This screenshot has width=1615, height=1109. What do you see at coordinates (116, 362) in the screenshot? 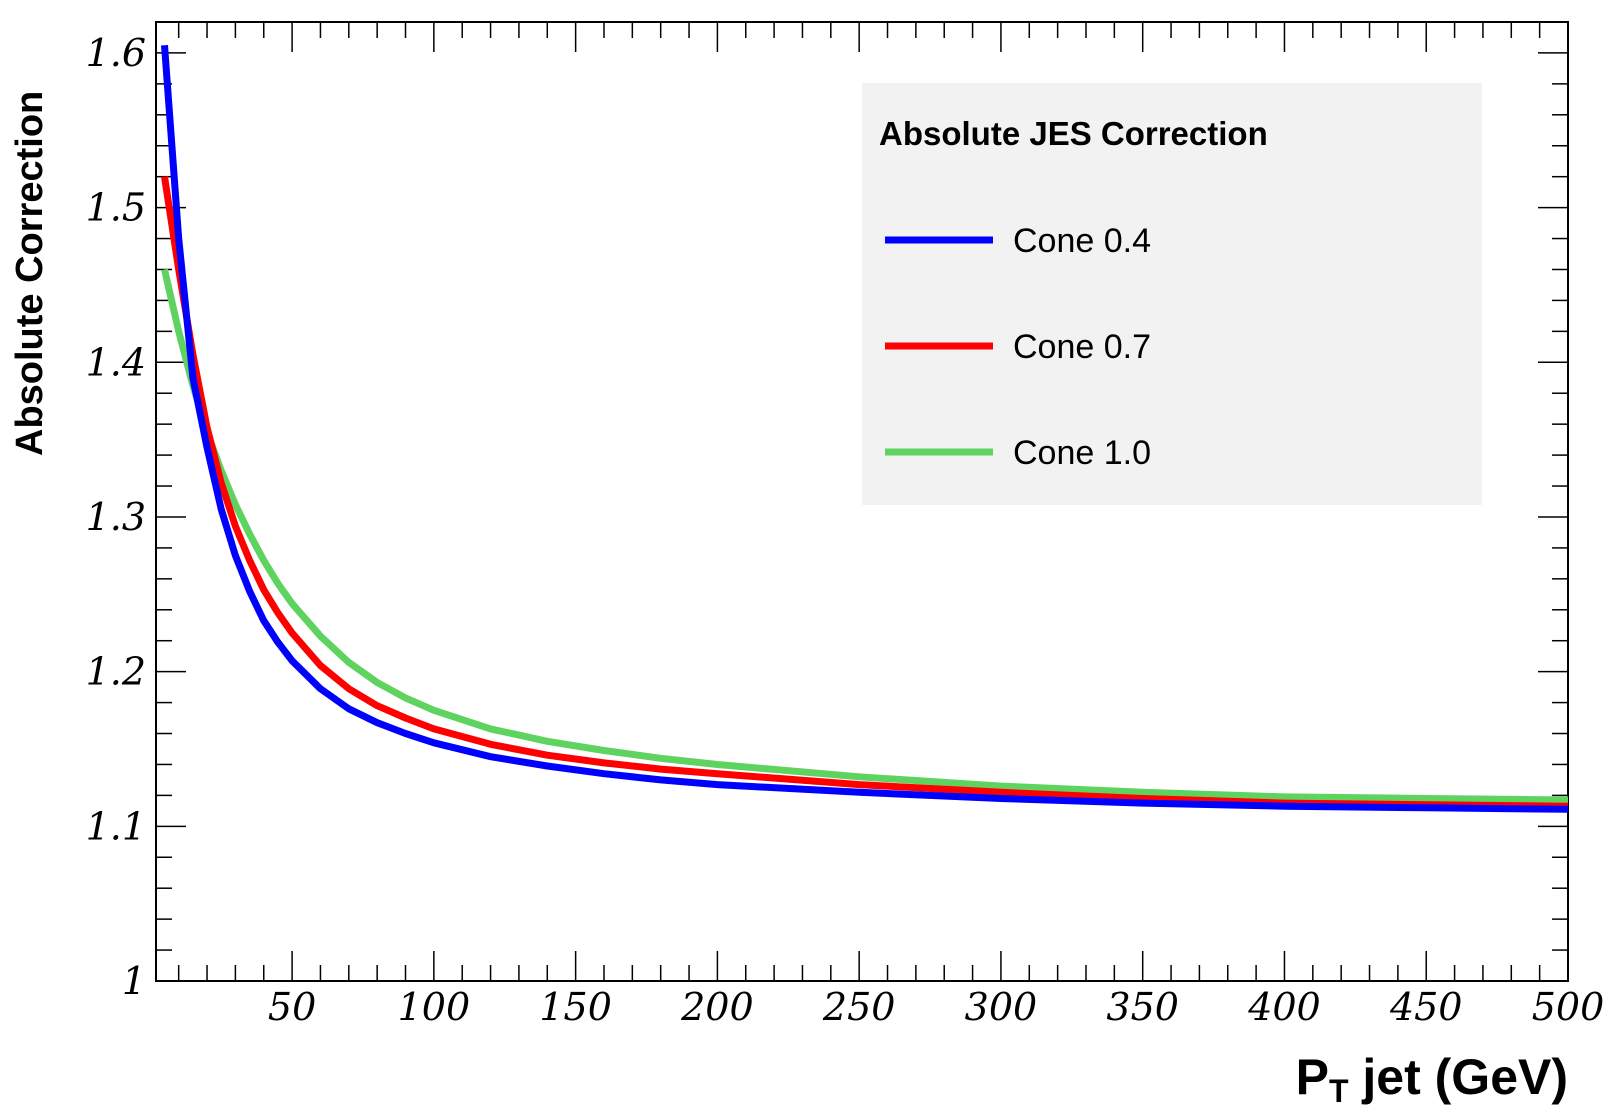
I see `y-tick-label: 1.4` at bounding box center [116, 362].